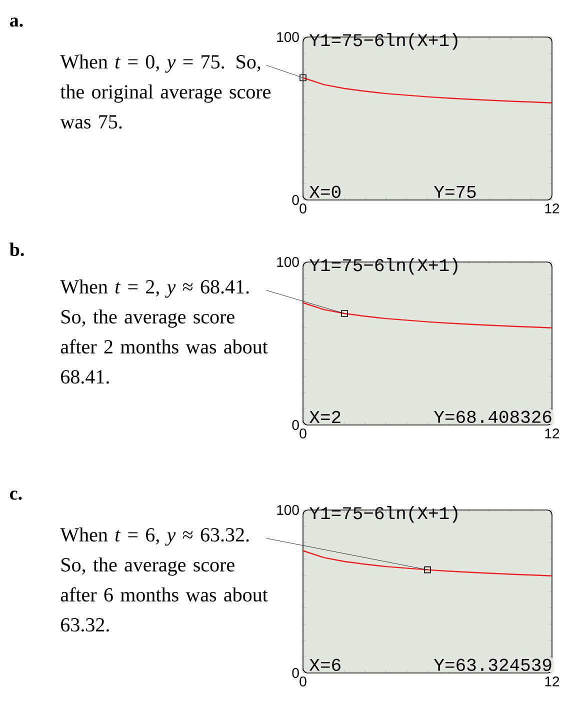 The width and height of the screenshot is (585, 702). Describe the element at coordinates (164, 331) in the screenshot. I see `annotation: When t = 2, y ≈ 68.41. So, the average score after 2 months was about 68.41.` at that location.